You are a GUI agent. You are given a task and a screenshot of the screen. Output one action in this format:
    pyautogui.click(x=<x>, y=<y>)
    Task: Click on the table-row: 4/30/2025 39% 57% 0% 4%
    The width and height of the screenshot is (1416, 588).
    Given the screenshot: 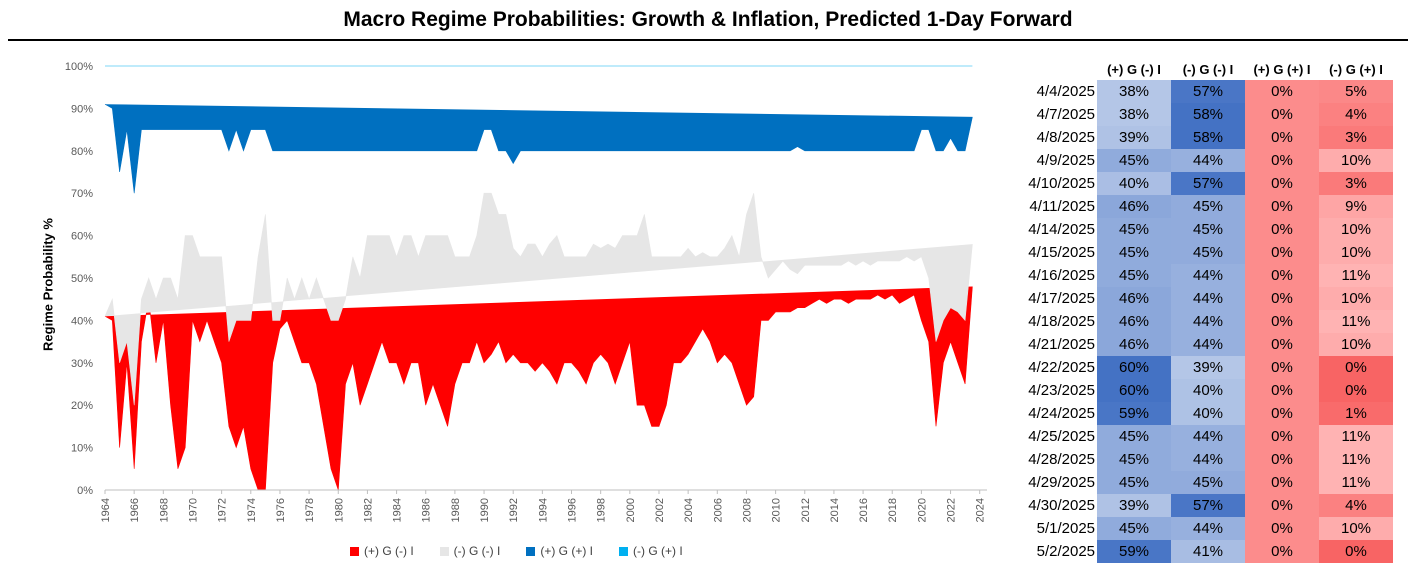 What is the action you would take?
    pyautogui.click(x=1203, y=505)
    